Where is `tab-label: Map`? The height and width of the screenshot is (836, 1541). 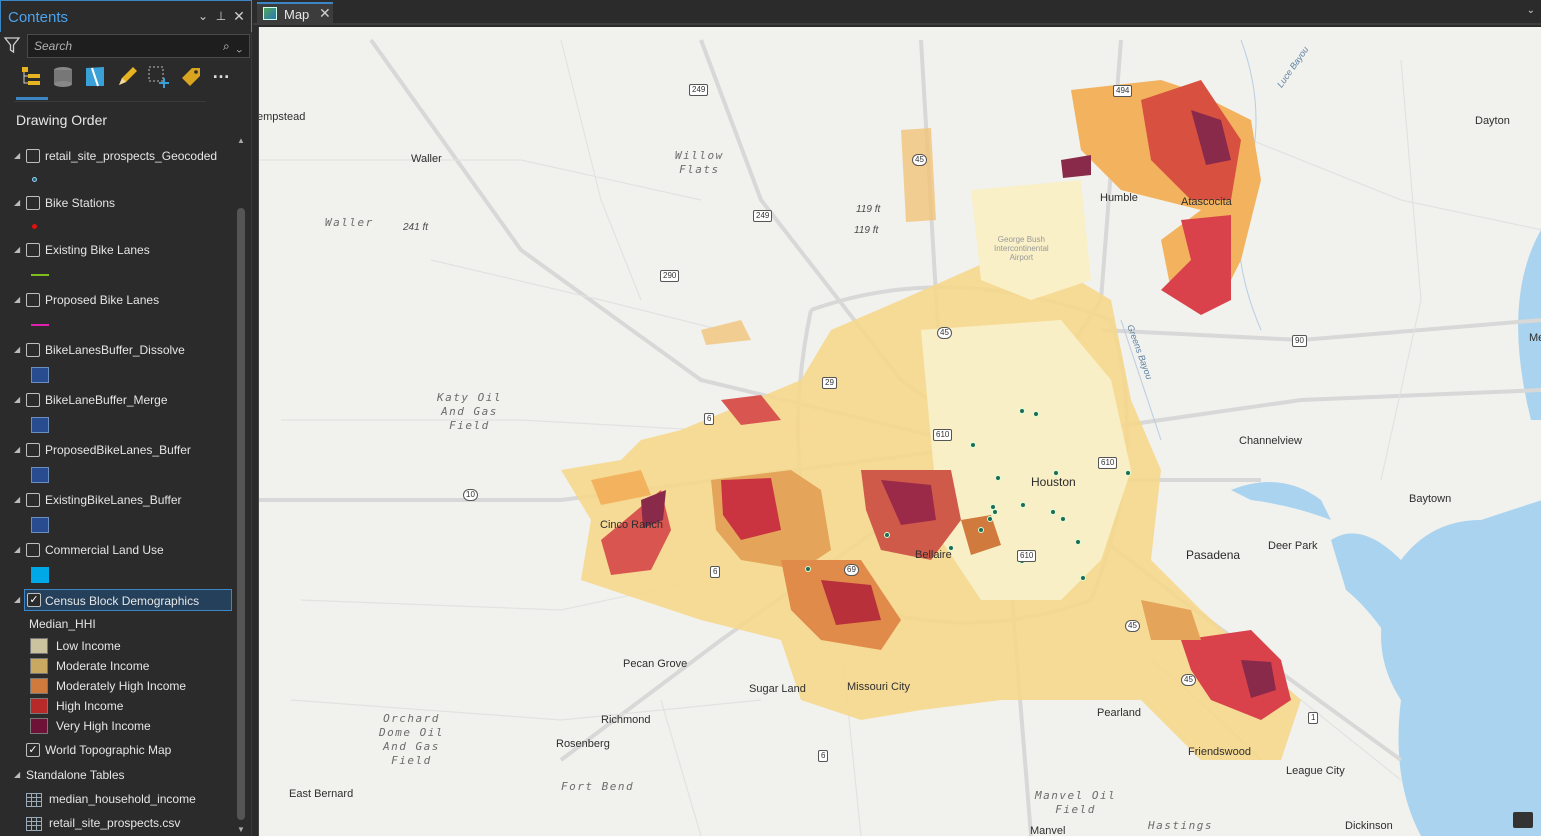 tab-label: Map is located at coordinates (297, 14).